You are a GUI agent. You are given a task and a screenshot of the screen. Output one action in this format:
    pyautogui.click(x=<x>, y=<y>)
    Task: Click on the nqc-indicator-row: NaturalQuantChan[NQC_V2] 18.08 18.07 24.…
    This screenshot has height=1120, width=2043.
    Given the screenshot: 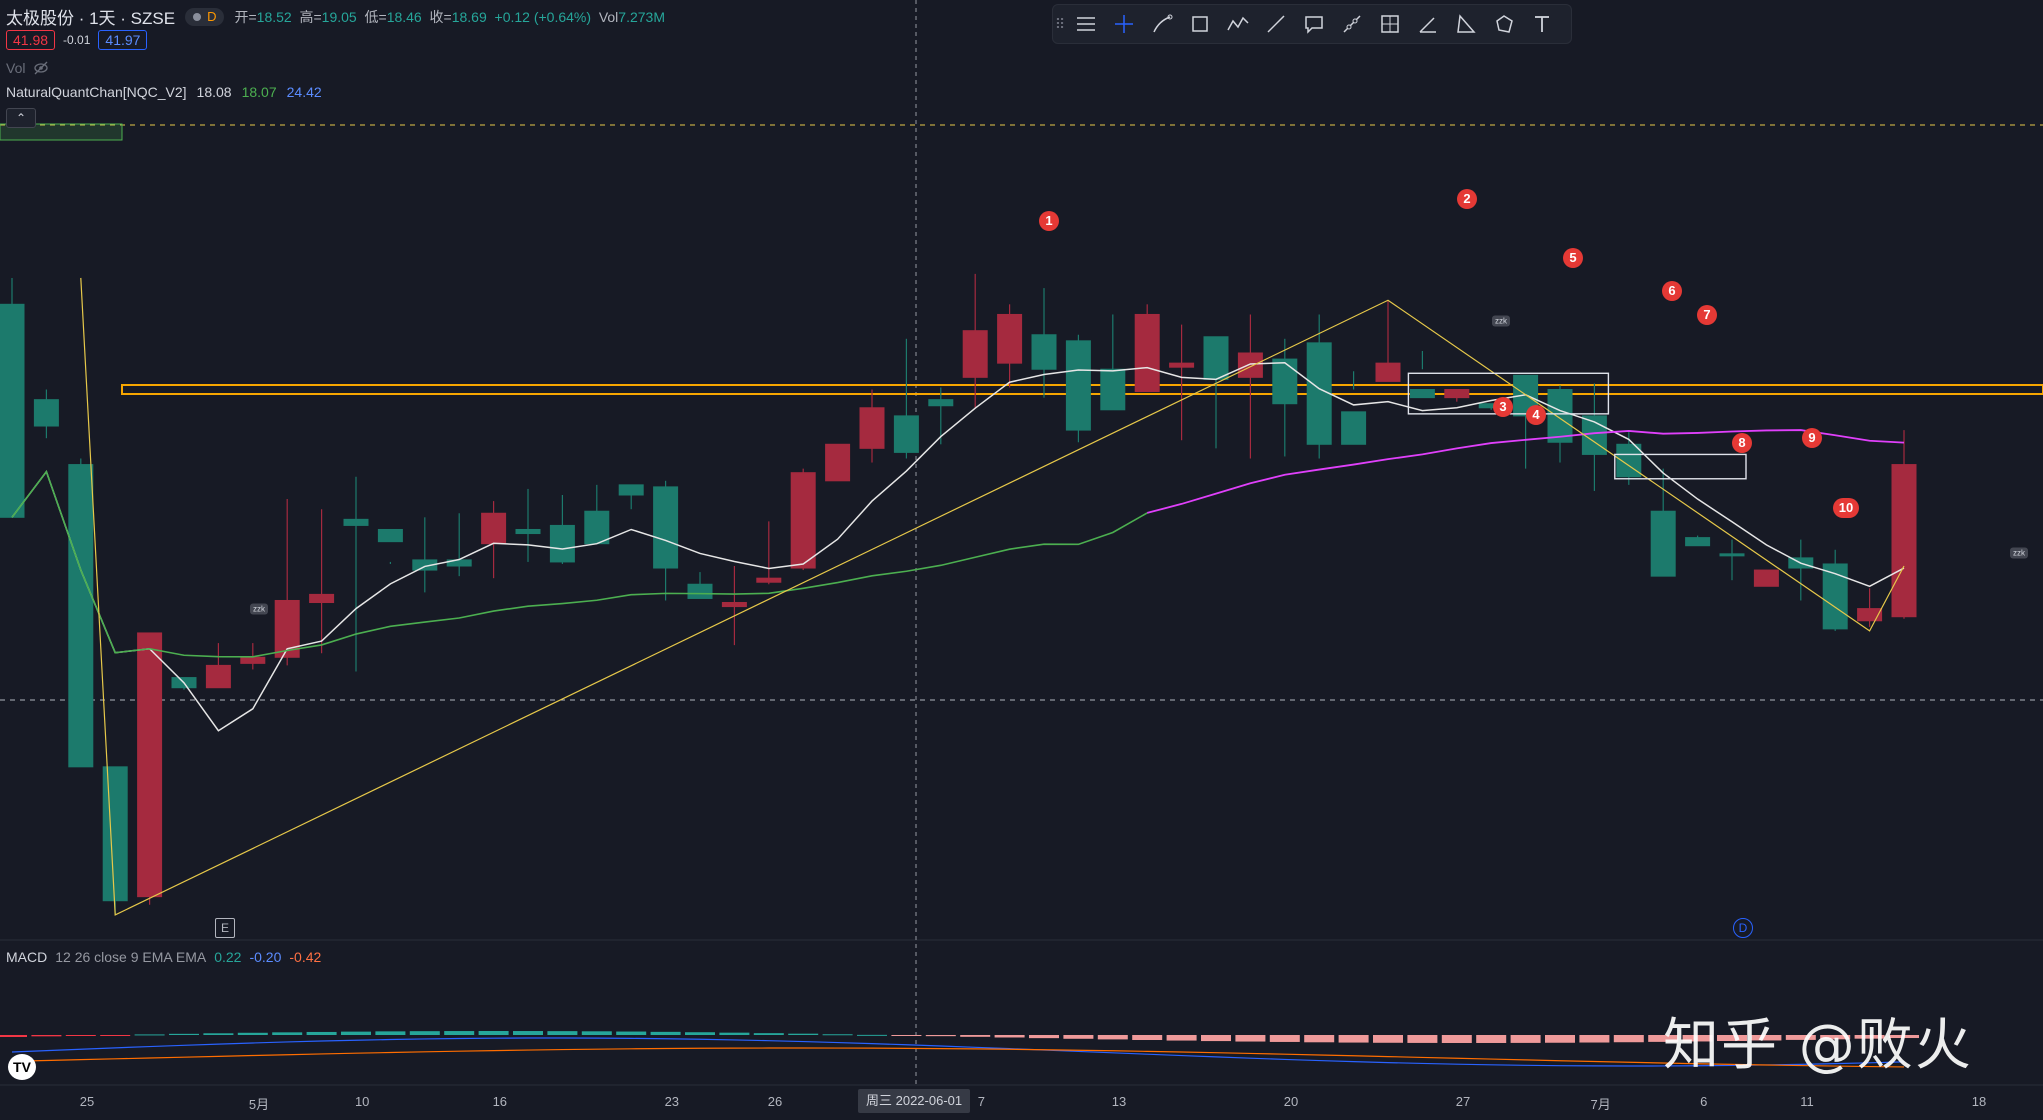 What is the action you would take?
    pyautogui.click(x=164, y=92)
    